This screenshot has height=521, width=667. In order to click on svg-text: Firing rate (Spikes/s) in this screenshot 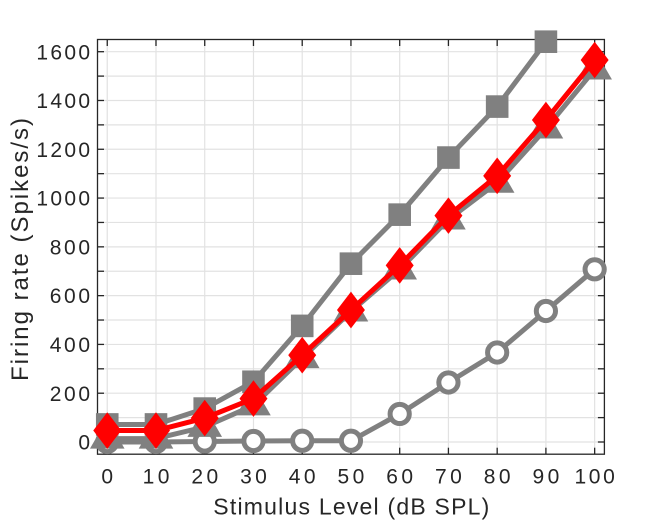, I will do `click(20, 249)`.